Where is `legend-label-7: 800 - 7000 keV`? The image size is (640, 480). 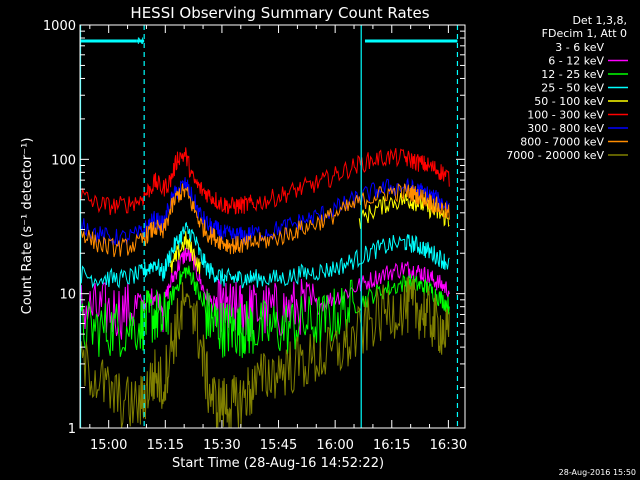
legend-label-7: 800 - 7000 keV is located at coordinates (562, 142).